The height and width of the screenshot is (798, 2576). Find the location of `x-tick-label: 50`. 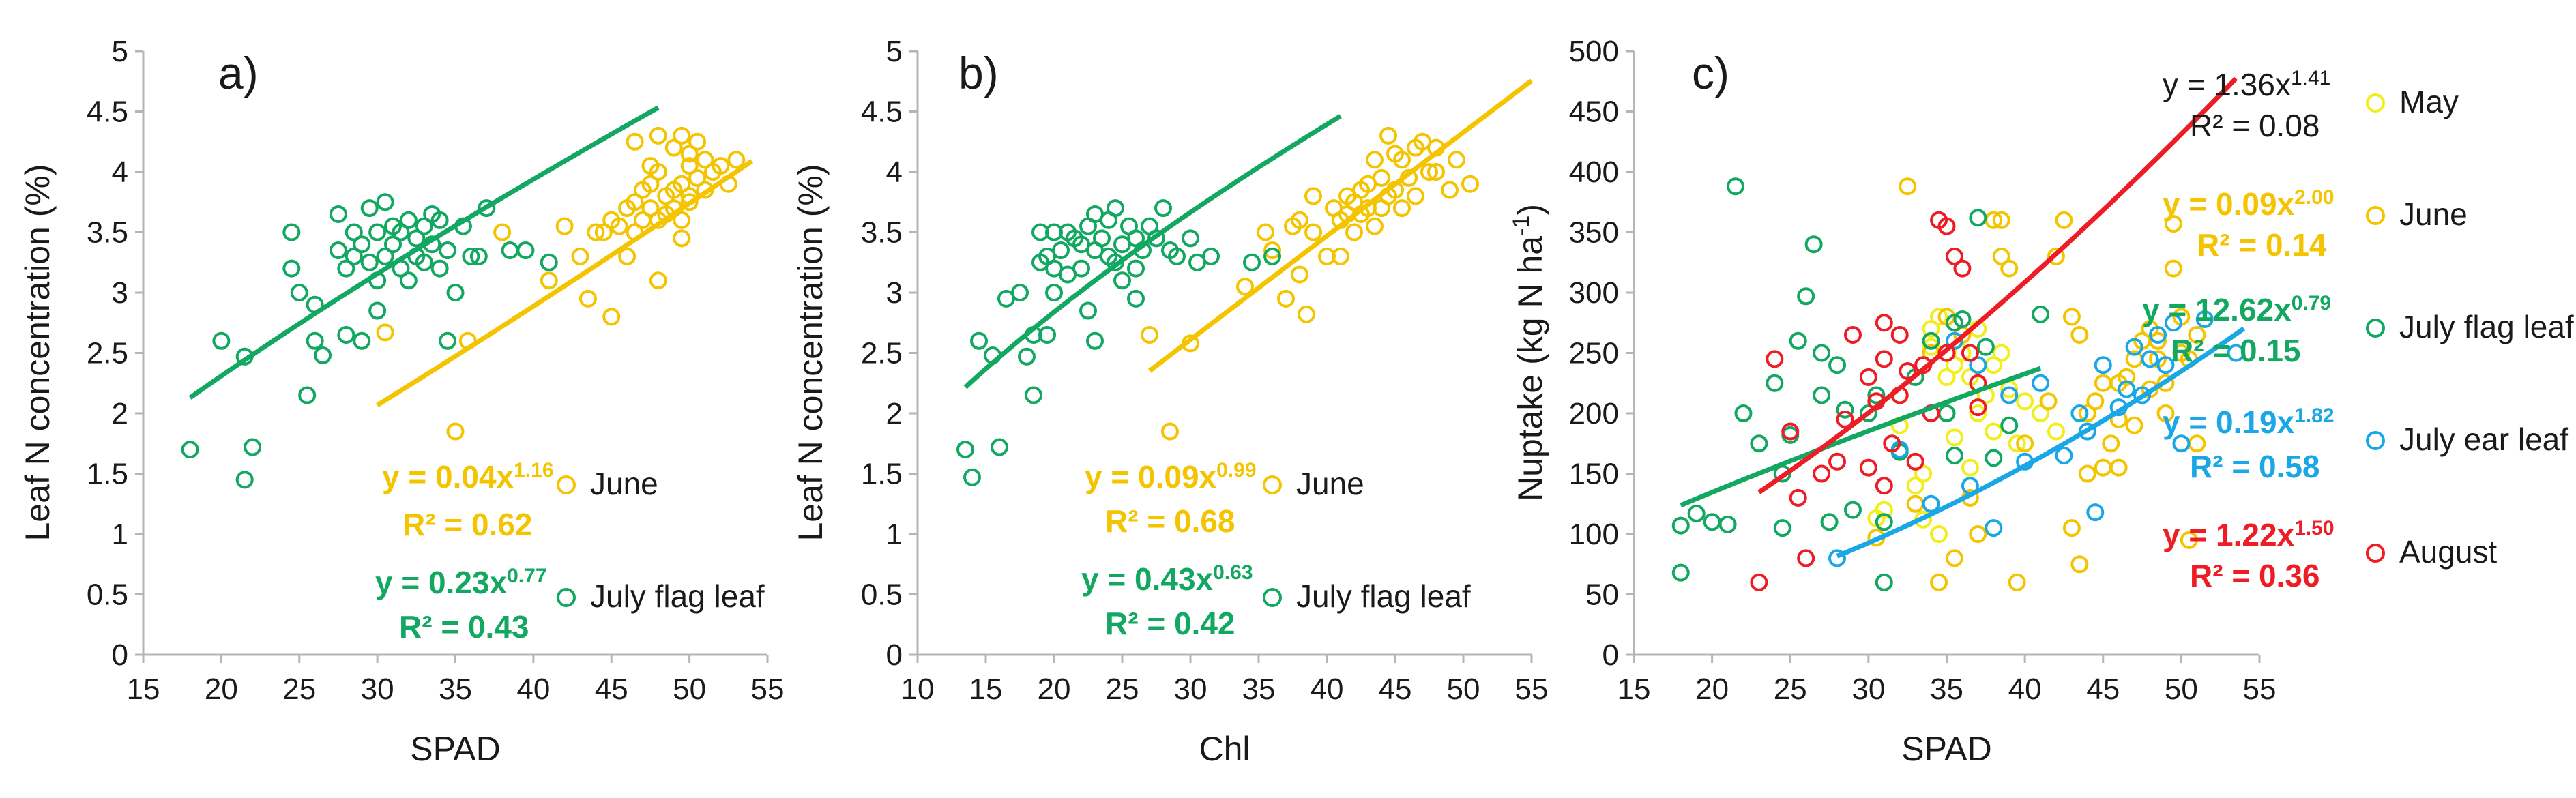

x-tick-label: 50 is located at coordinates (689, 689).